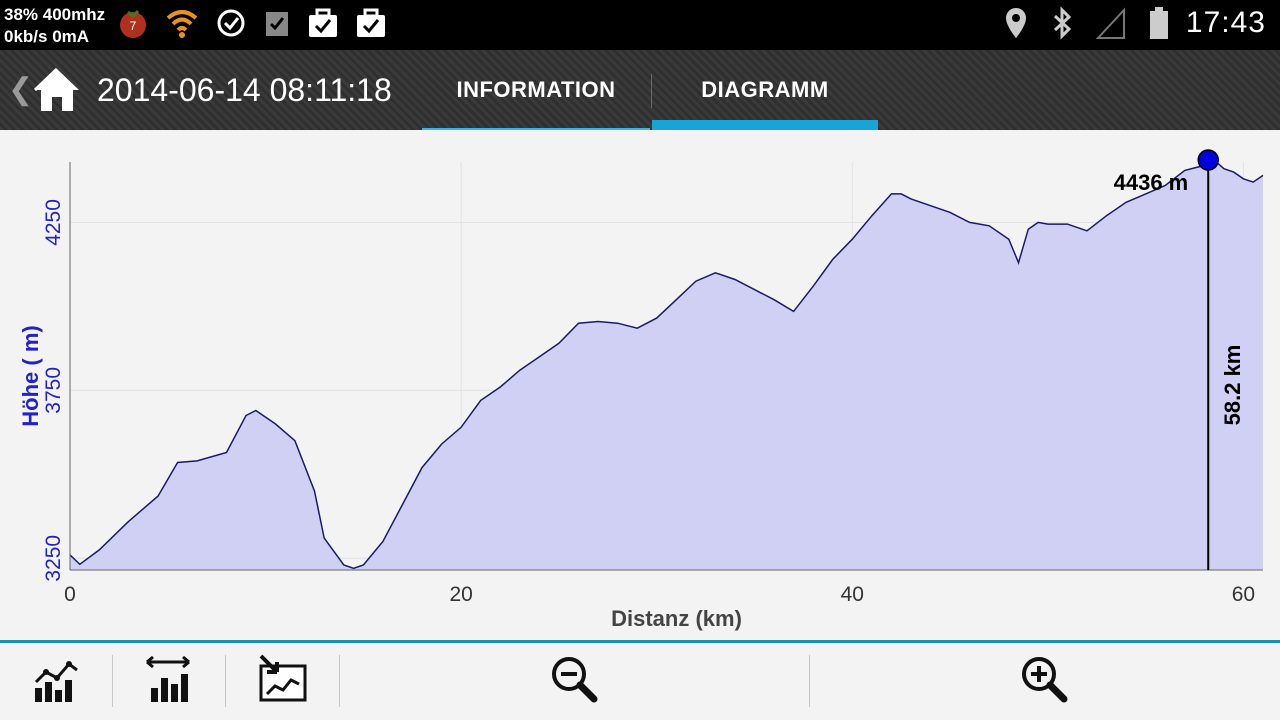  What do you see at coordinates (676, 618) in the screenshot?
I see `x-axis-label: Distanz (km)` at bounding box center [676, 618].